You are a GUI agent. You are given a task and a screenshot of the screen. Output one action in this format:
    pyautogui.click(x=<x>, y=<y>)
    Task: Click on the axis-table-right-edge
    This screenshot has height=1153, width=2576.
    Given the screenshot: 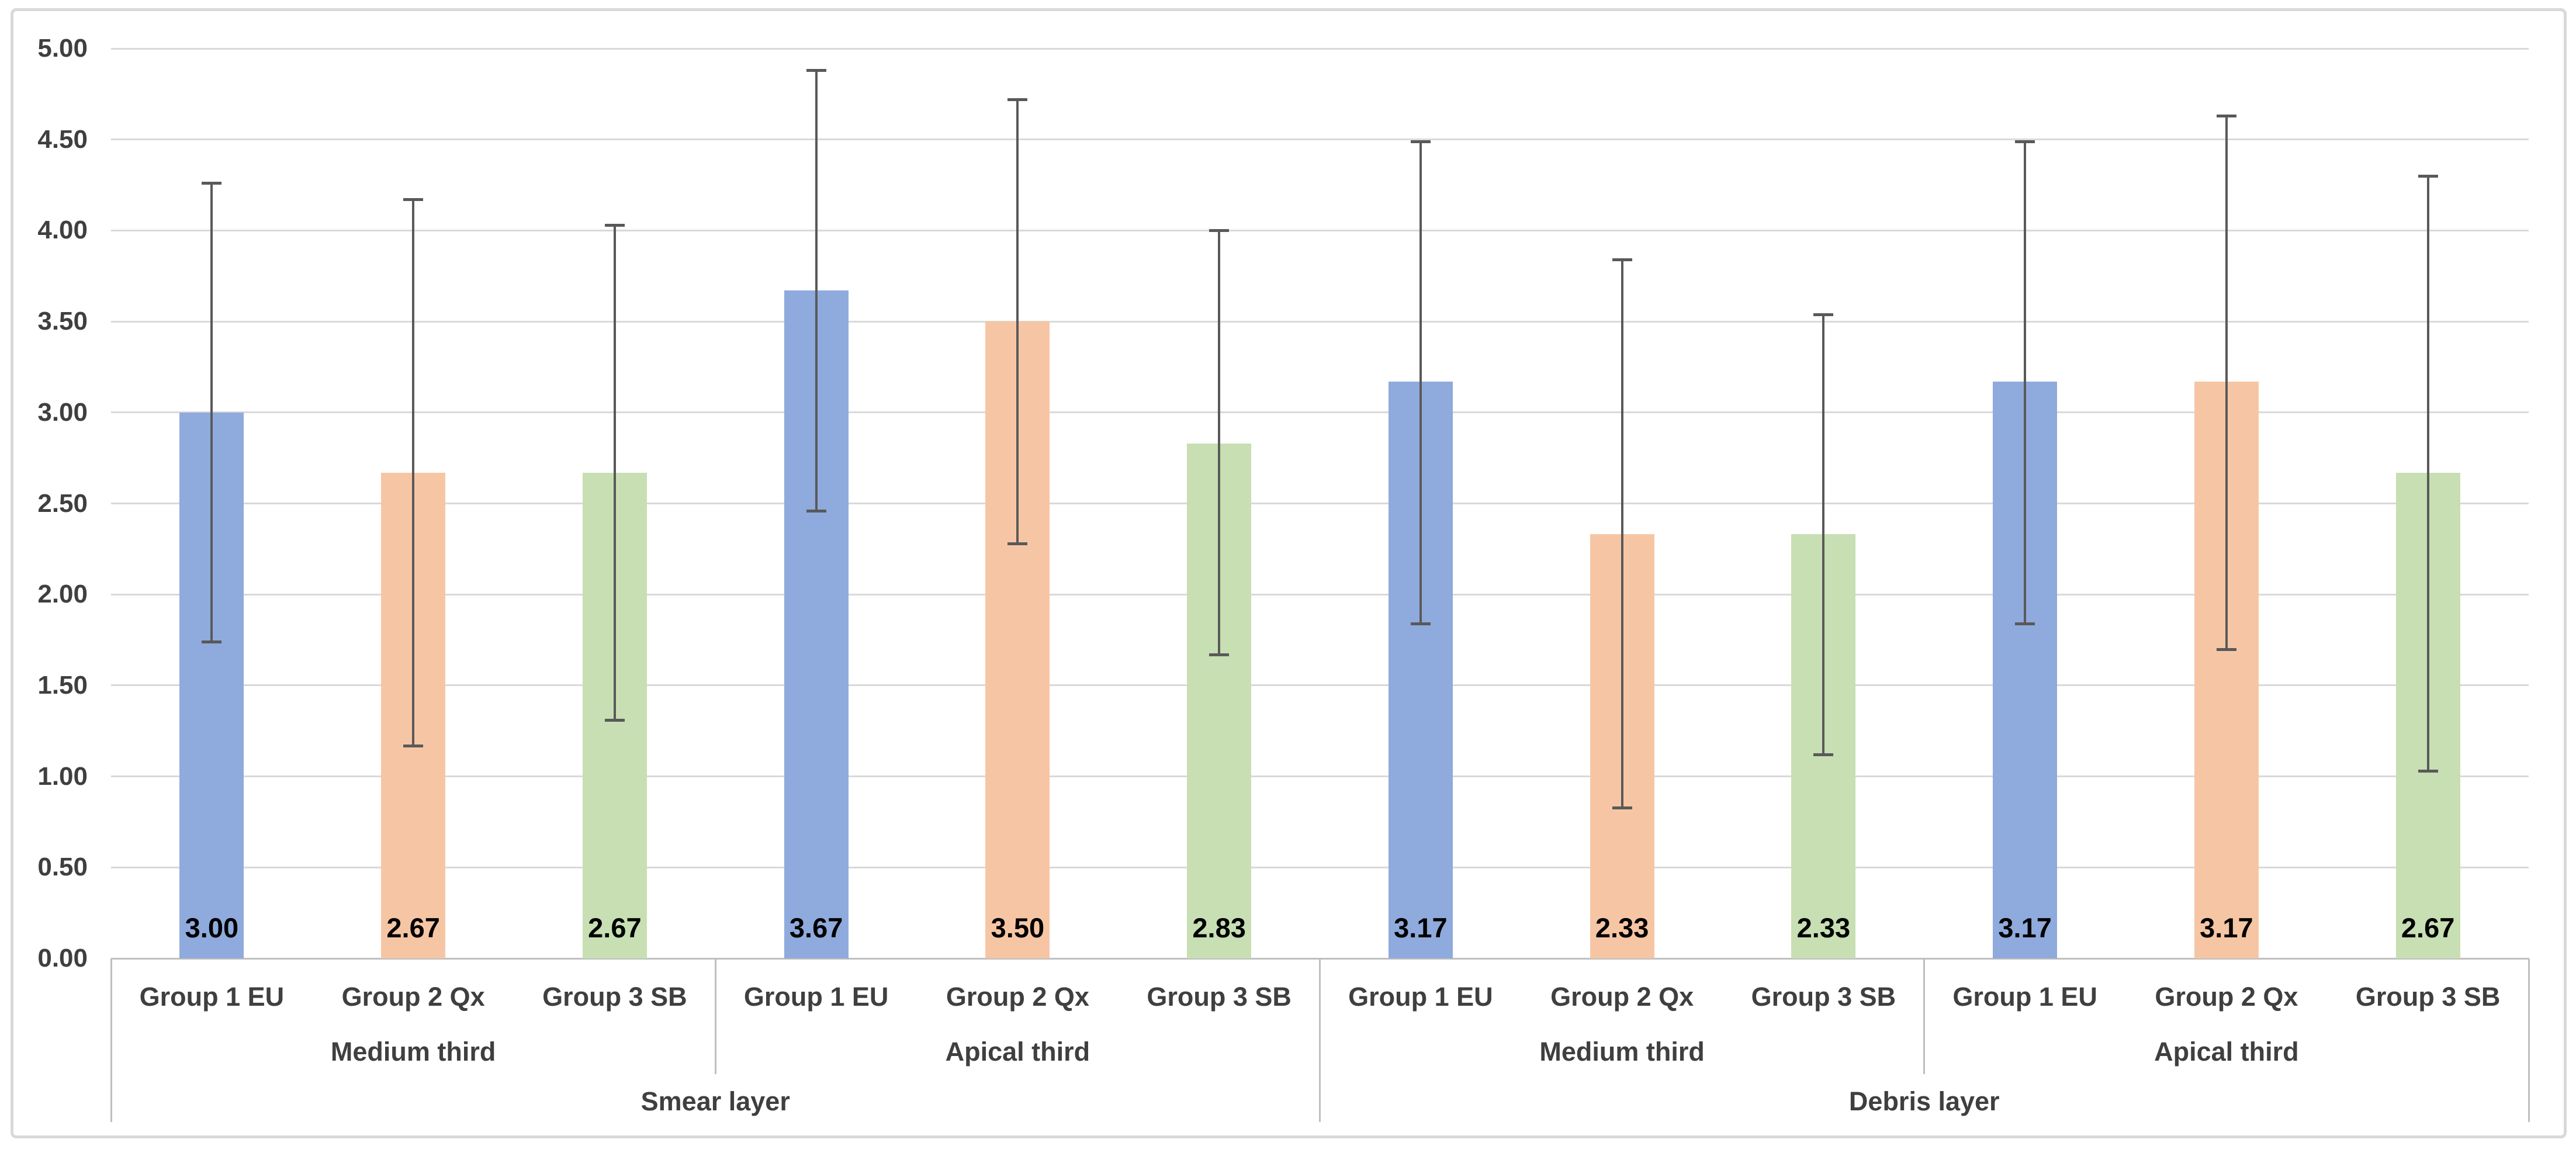 What is the action you would take?
    pyautogui.click(x=2528, y=1040)
    